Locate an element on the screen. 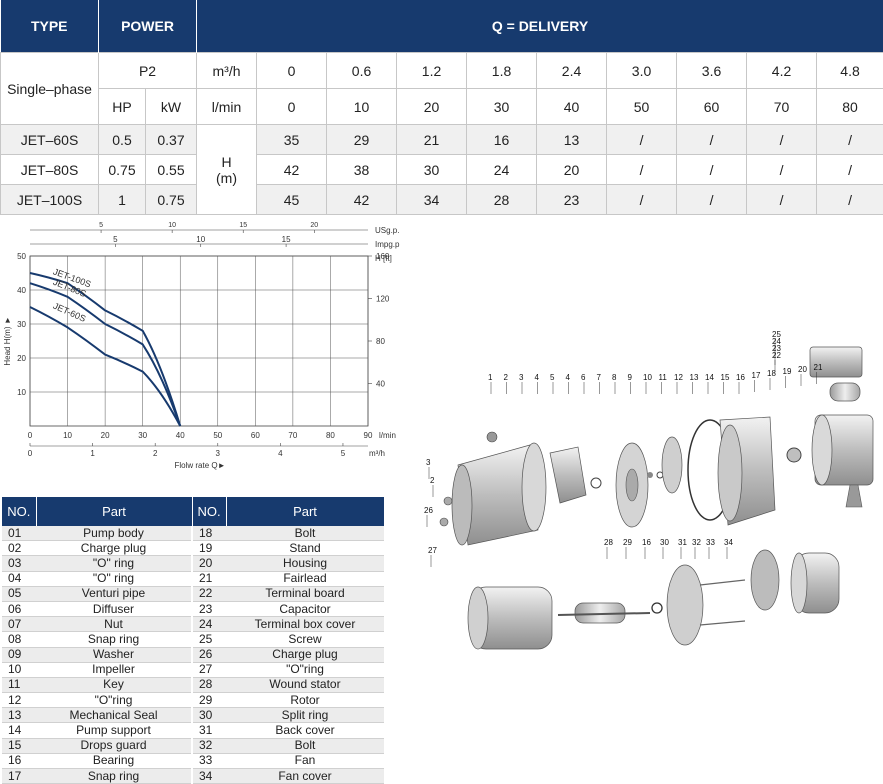 This screenshot has width=883, height=784. part-number-label: 10 is located at coordinates (647, 377).